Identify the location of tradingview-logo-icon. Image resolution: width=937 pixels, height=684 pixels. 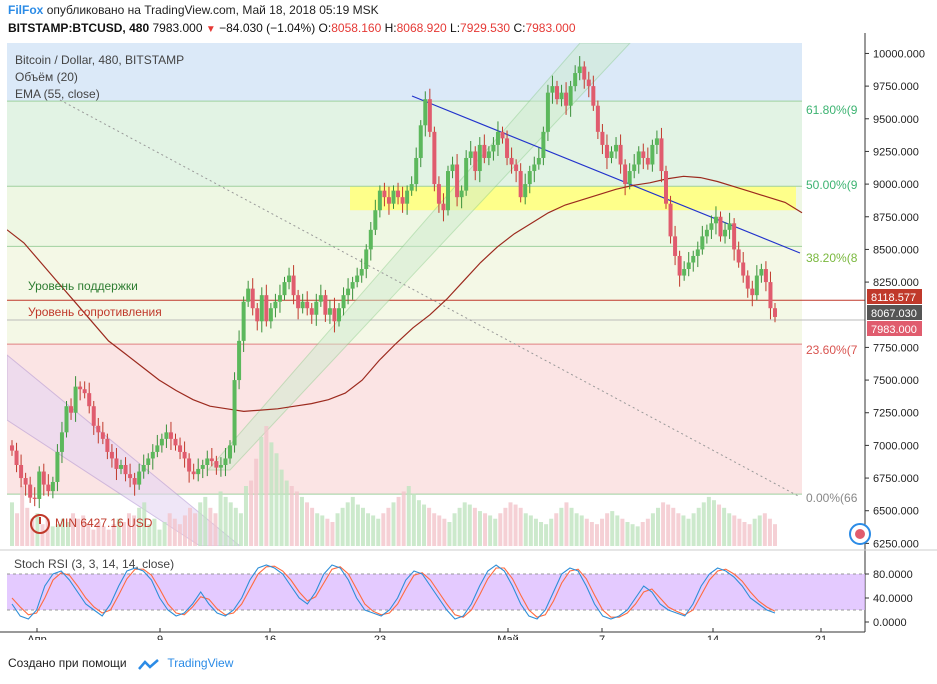
(148, 664).